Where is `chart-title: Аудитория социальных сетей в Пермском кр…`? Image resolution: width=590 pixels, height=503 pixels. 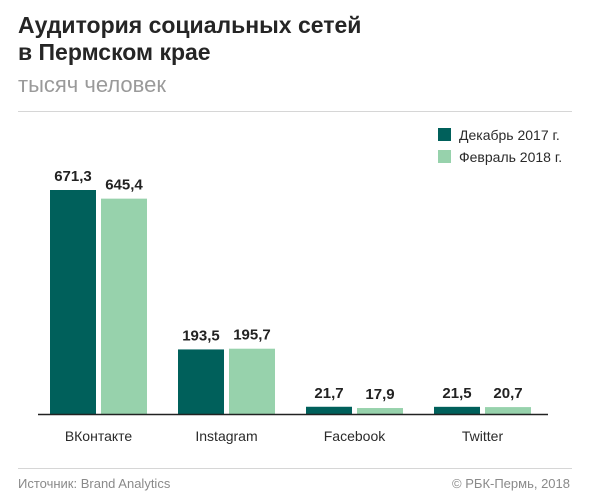 chart-title: Аудитория социальных сетей в Пермском кр… is located at coordinates (228, 39).